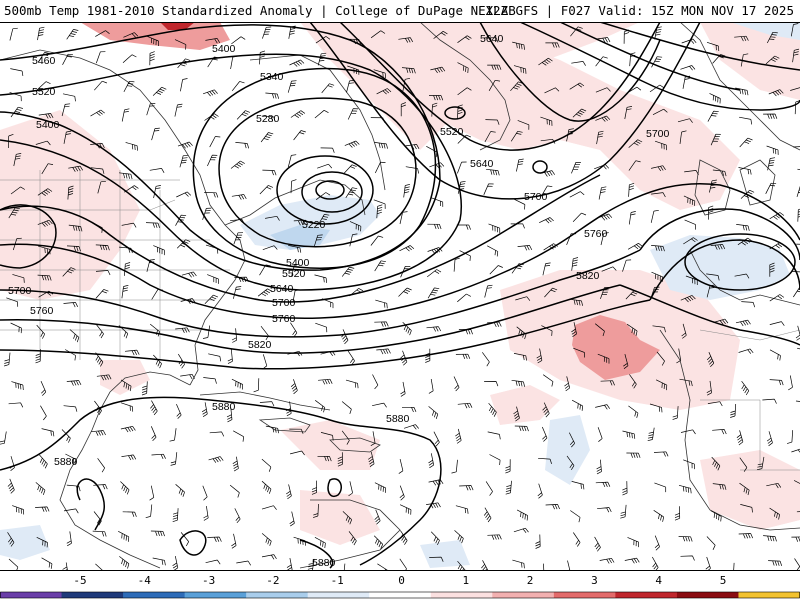 This screenshot has height=600, width=800. What do you see at coordinates (294, 274) in the screenshot?
I see `contour-label: 5520` at bounding box center [294, 274].